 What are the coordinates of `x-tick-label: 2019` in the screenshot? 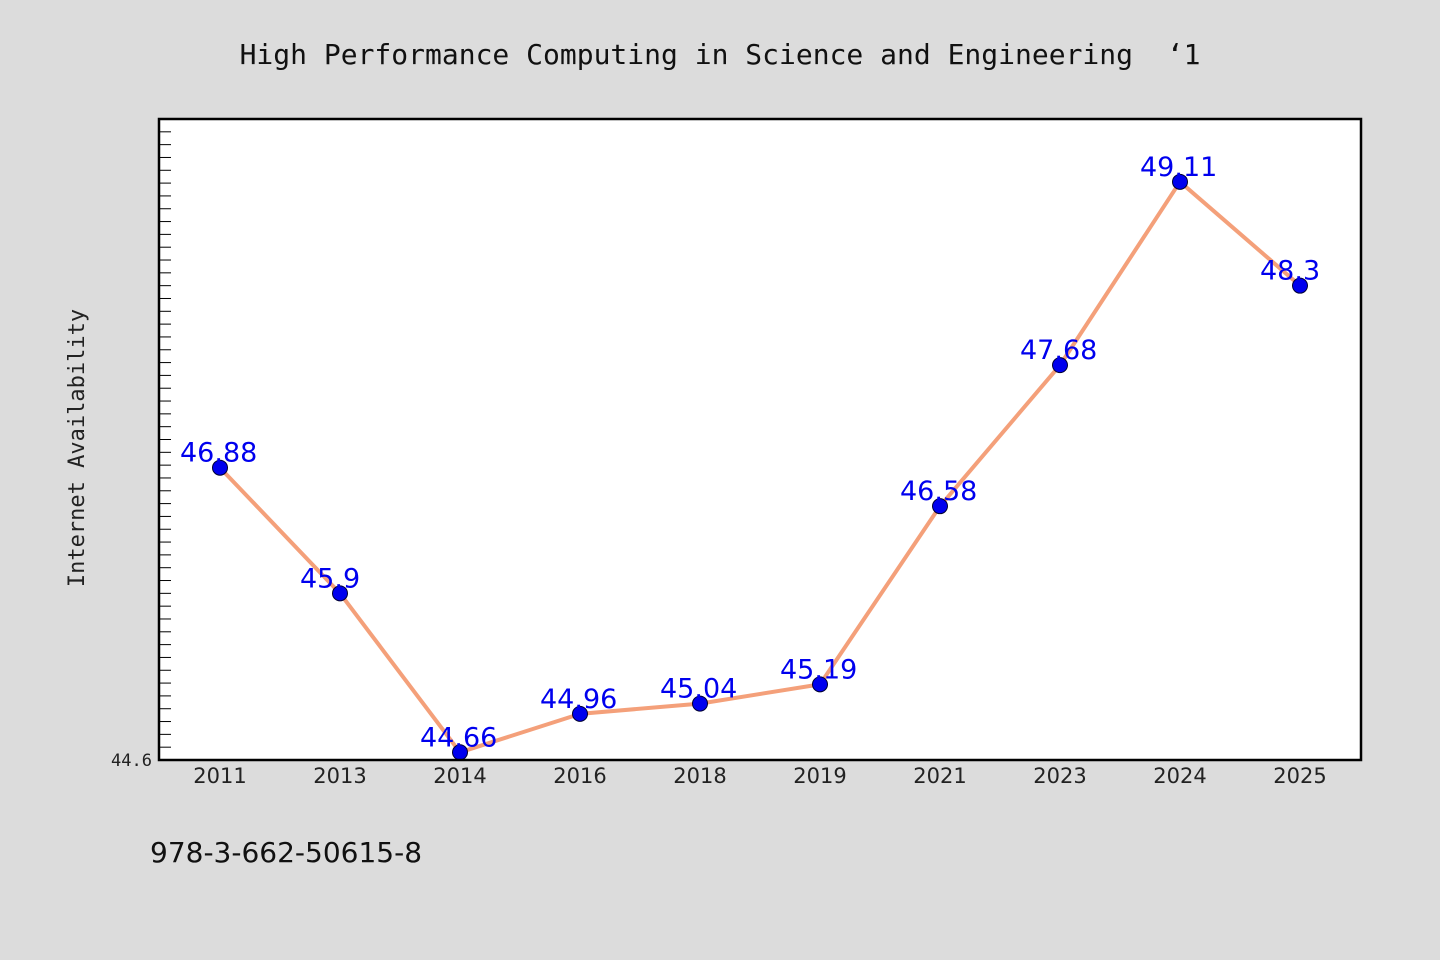 It's located at (819, 776).